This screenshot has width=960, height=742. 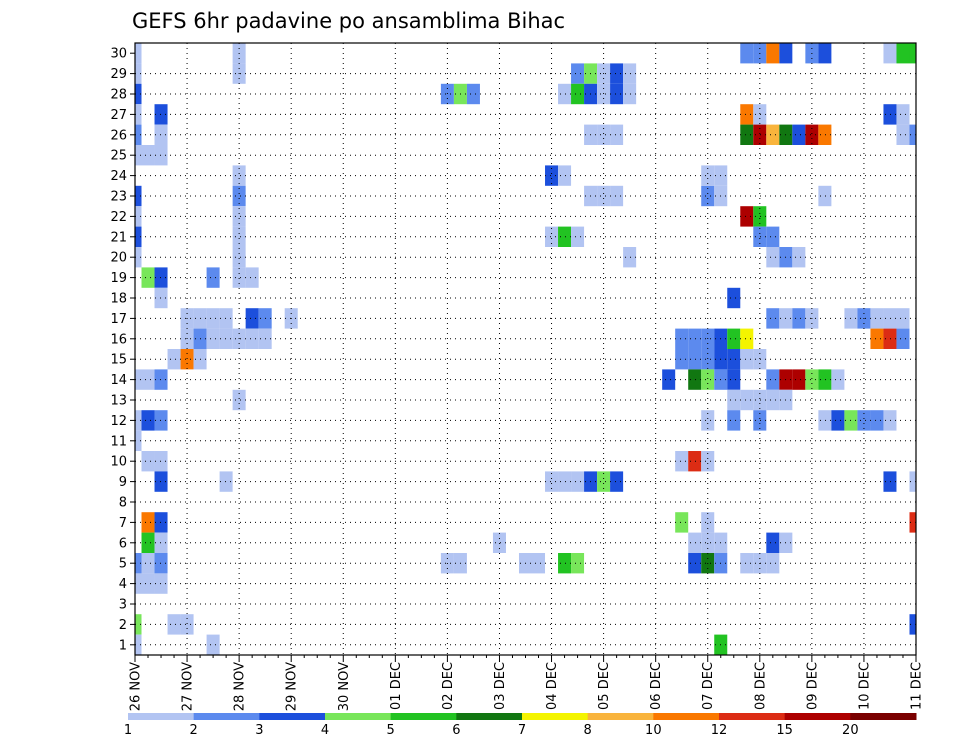 I want to click on x-tick-label: 04 DEC, so click(x=552, y=686).